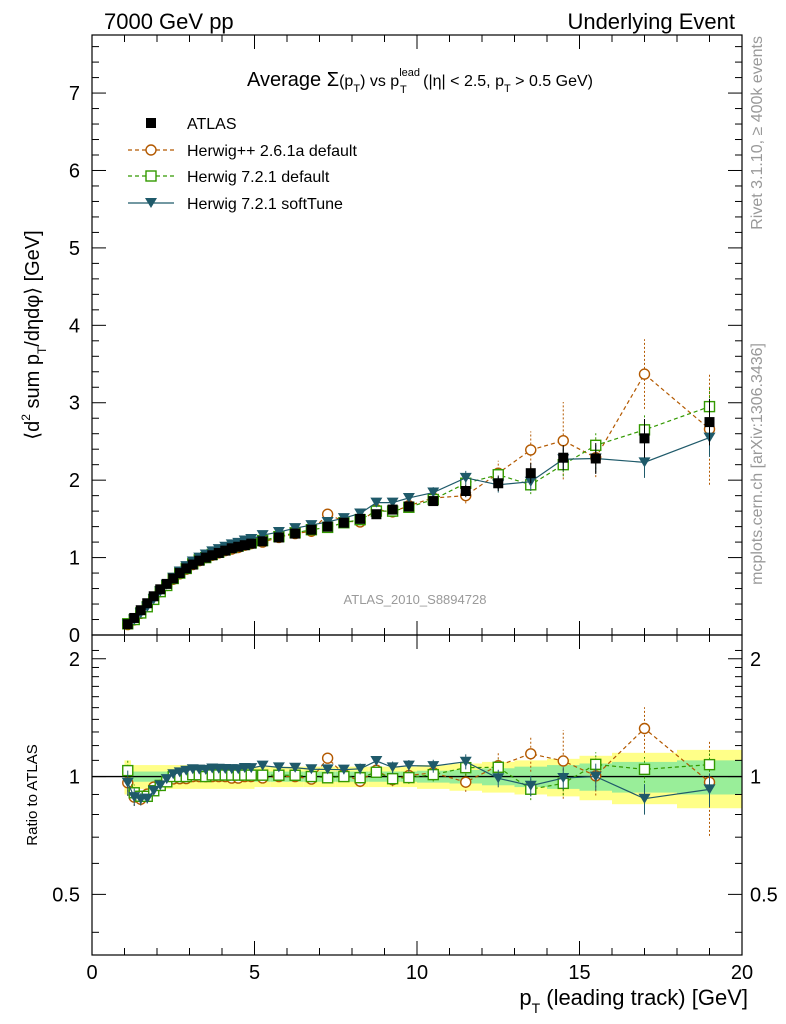  Describe the element at coordinates (265, 204) in the screenshot. I see `legend-softtune: Herwig 7.2.1 softTune` at that location.